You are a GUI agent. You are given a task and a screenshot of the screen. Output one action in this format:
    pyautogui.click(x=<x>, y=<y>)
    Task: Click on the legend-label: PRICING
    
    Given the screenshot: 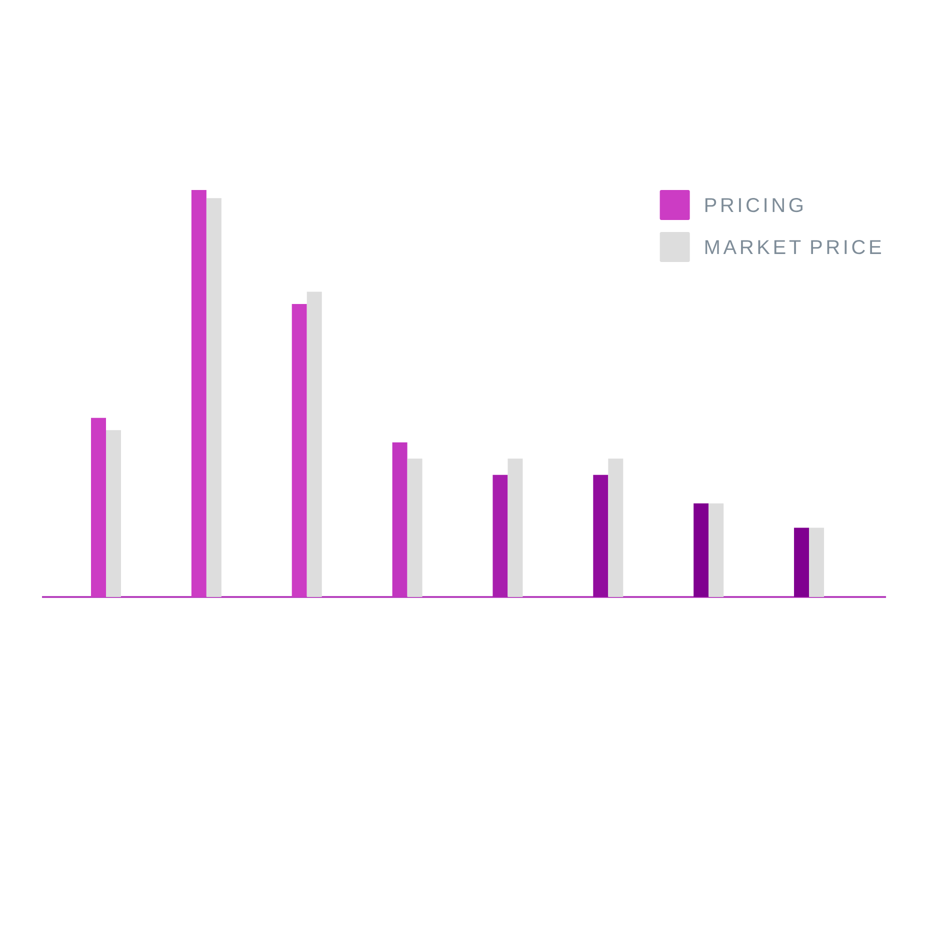 What is the action you would take?
    pyautogui.click(x=753, y=205)
    